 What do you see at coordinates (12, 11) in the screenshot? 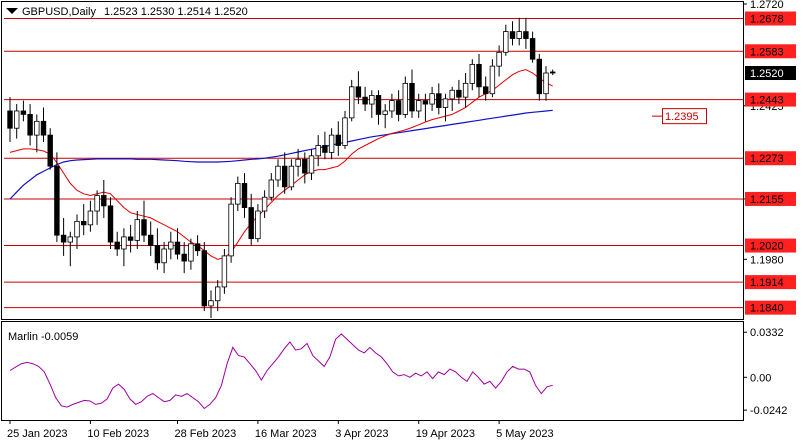
I see `collapse-arrow-icon` at bounding box center [12, 11].